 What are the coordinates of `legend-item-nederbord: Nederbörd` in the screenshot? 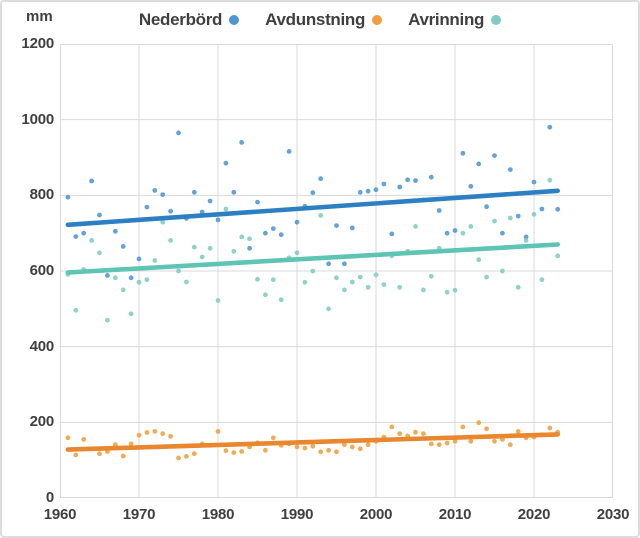 It's located at (189, 20).